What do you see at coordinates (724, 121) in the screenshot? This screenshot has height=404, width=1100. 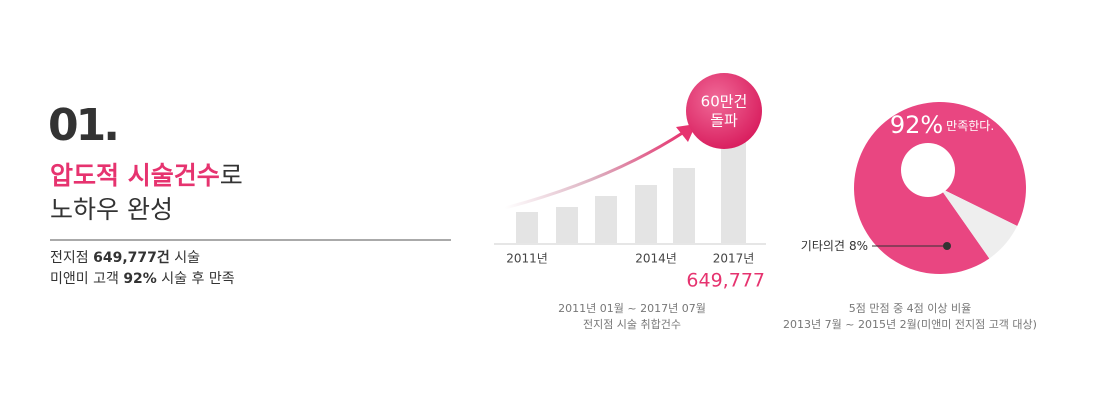 I see `badge-text: 돌파` at bounding box center [724, 121].